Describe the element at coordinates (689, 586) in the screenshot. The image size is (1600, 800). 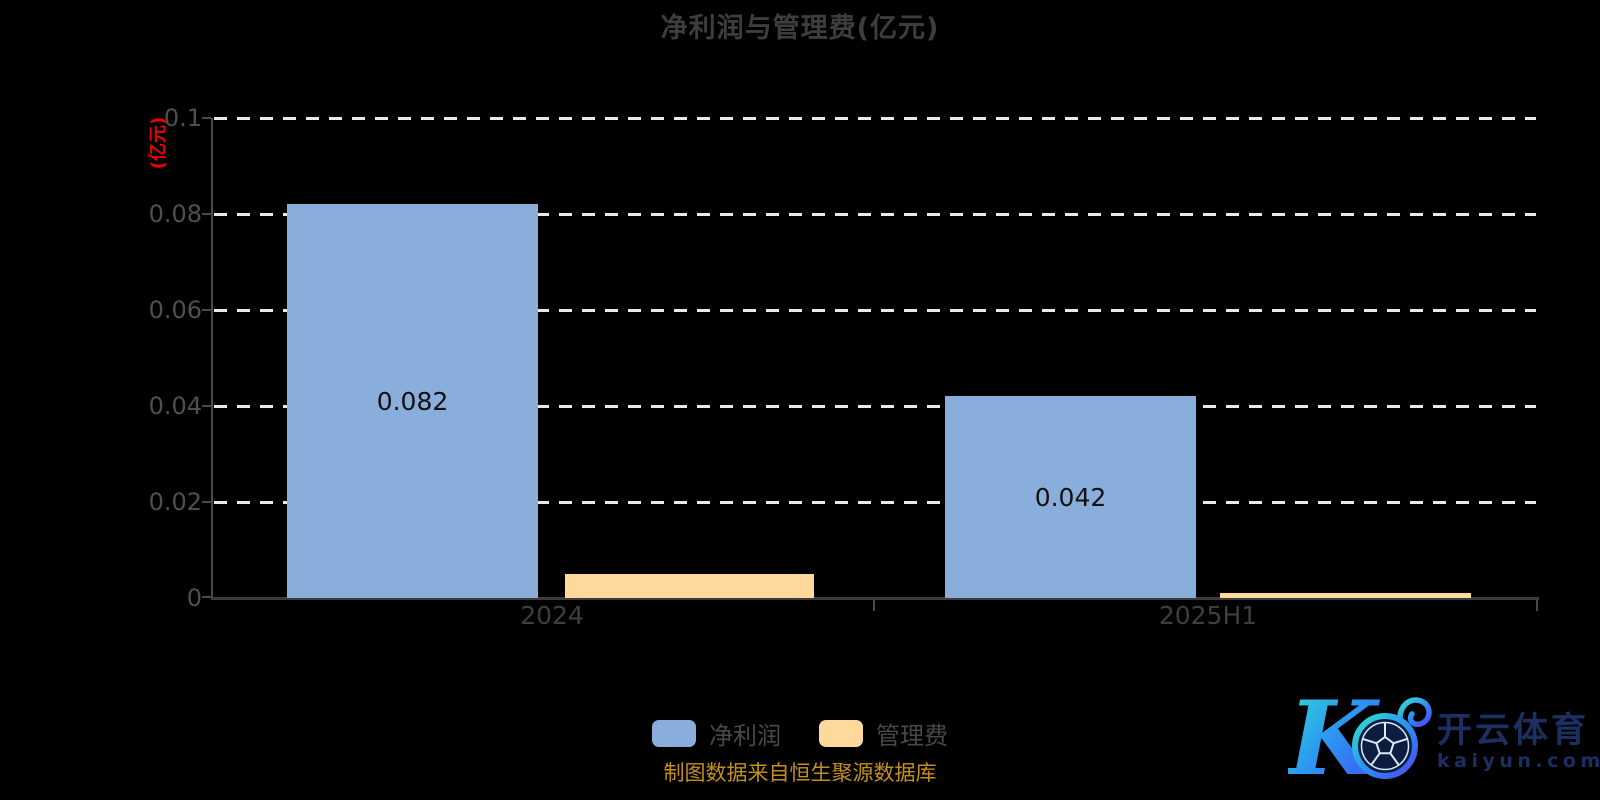
I see `bar-management-fee-2024` at that location.